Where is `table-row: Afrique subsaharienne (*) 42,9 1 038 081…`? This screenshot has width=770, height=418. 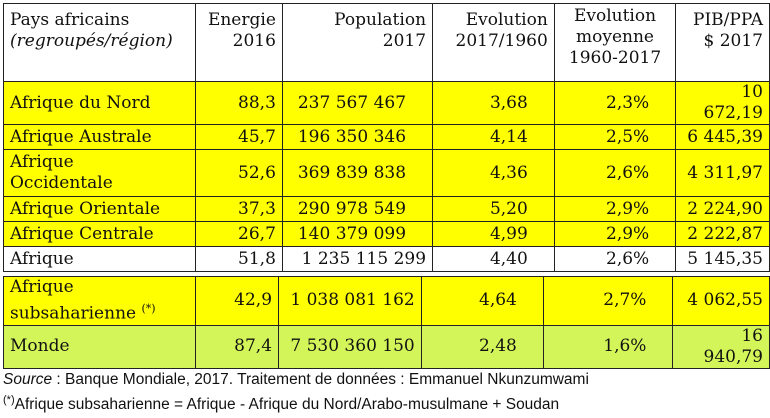
table-row: Afrique subsaharienne (*) 42,9 1 038 081… is located at coordinates (386, 301).